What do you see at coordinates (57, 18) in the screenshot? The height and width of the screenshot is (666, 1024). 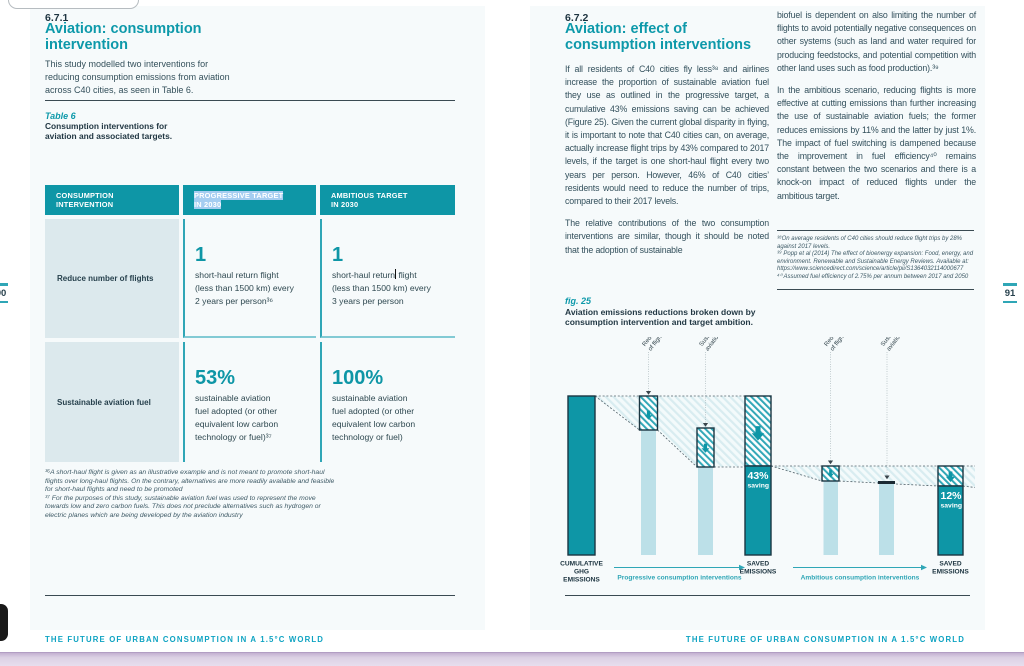 I see `section-number: 6.7.1` at bounding box center [57, 18].